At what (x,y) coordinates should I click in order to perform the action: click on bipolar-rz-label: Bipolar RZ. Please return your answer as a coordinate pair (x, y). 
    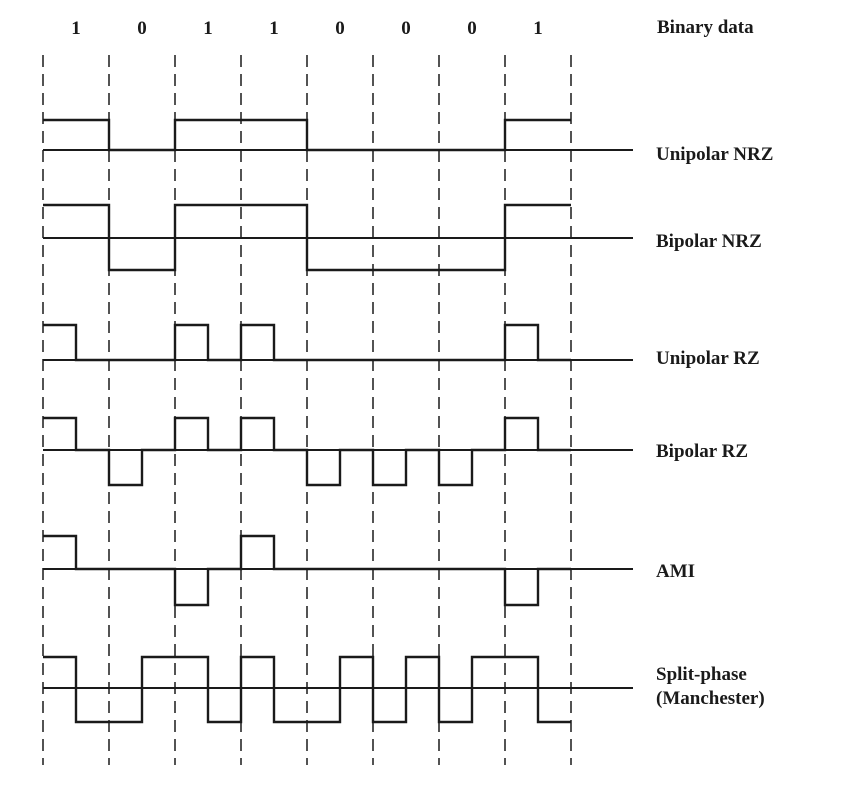
    Looking at the image, I should click on (702, 451).